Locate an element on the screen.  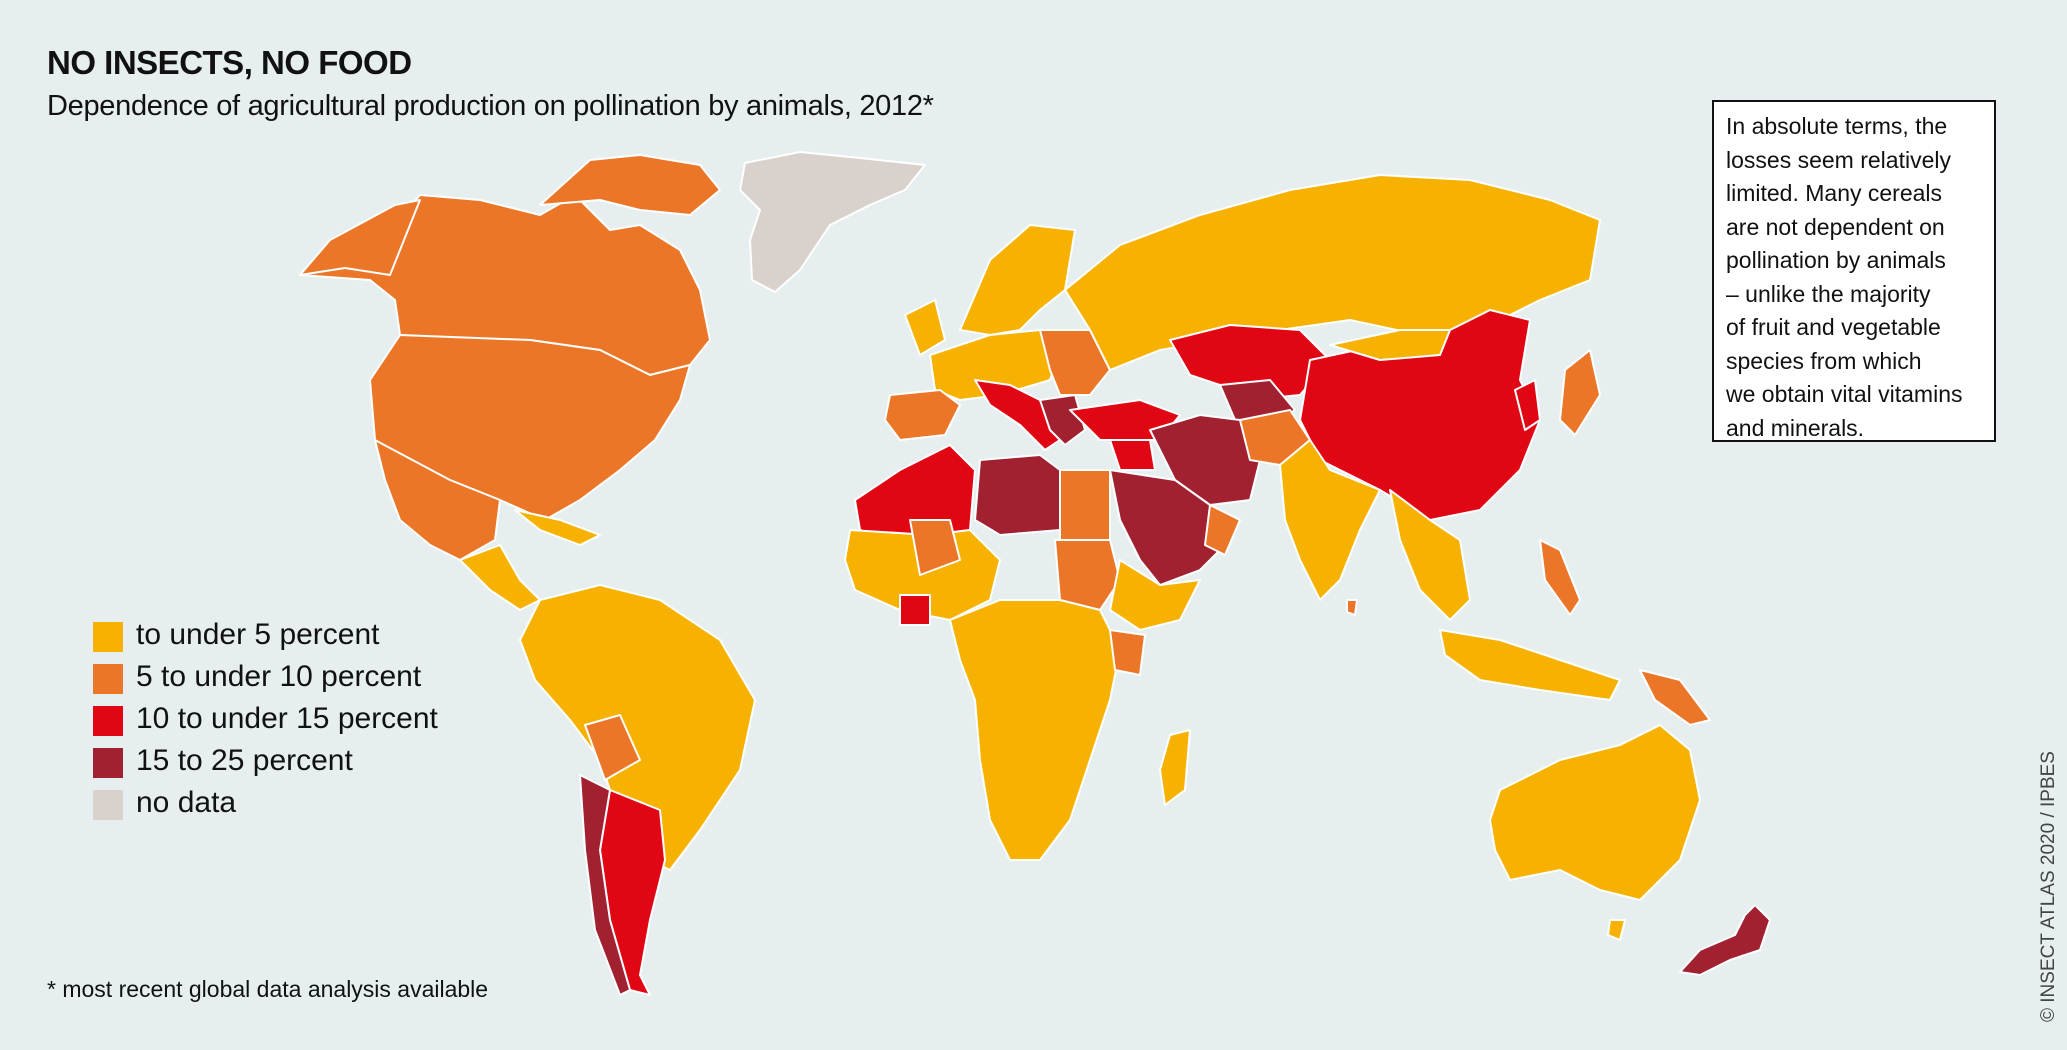
legend-label-no-data: no data is located at coordinates (186, 802).